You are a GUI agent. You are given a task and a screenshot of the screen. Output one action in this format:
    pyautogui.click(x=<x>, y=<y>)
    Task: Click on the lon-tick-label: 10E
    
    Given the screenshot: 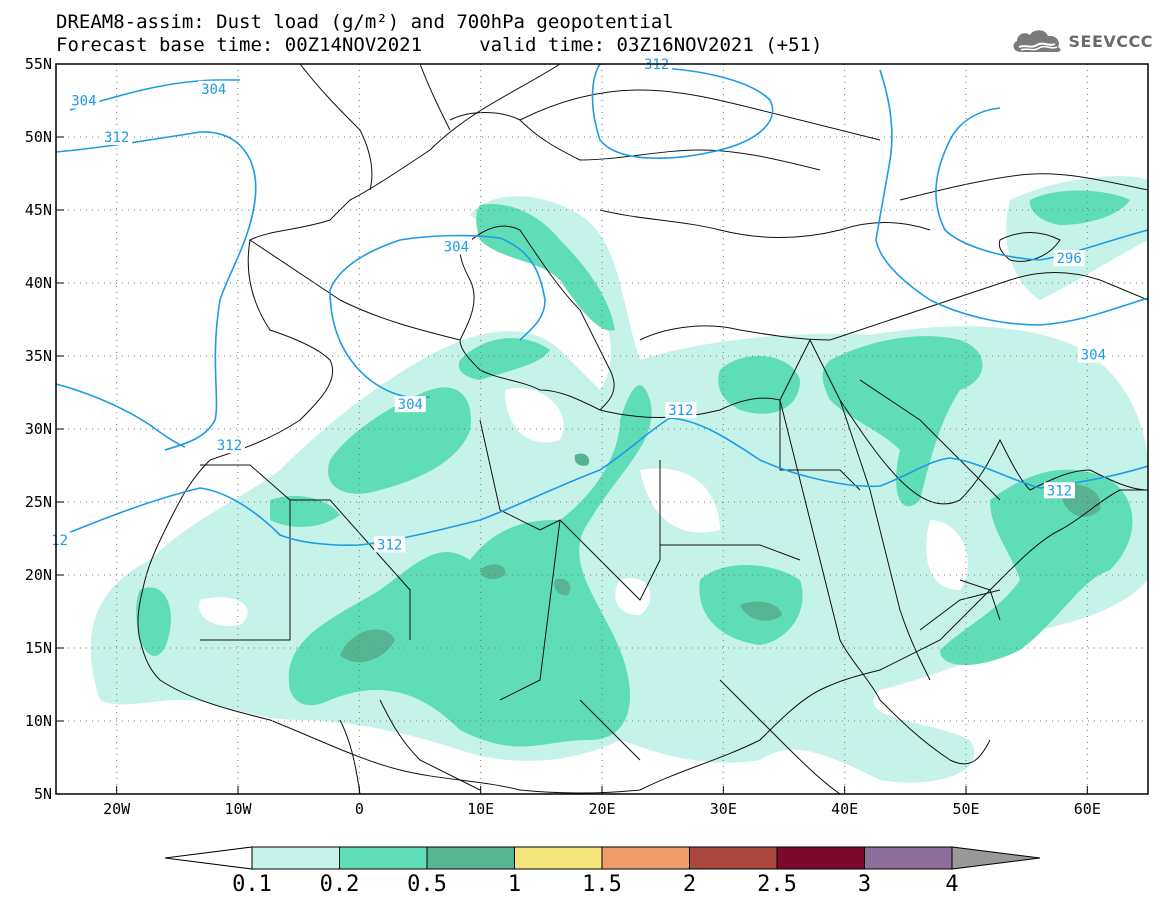 What is the action you would take?
    pyautogui.click(x=480, y=809)
    